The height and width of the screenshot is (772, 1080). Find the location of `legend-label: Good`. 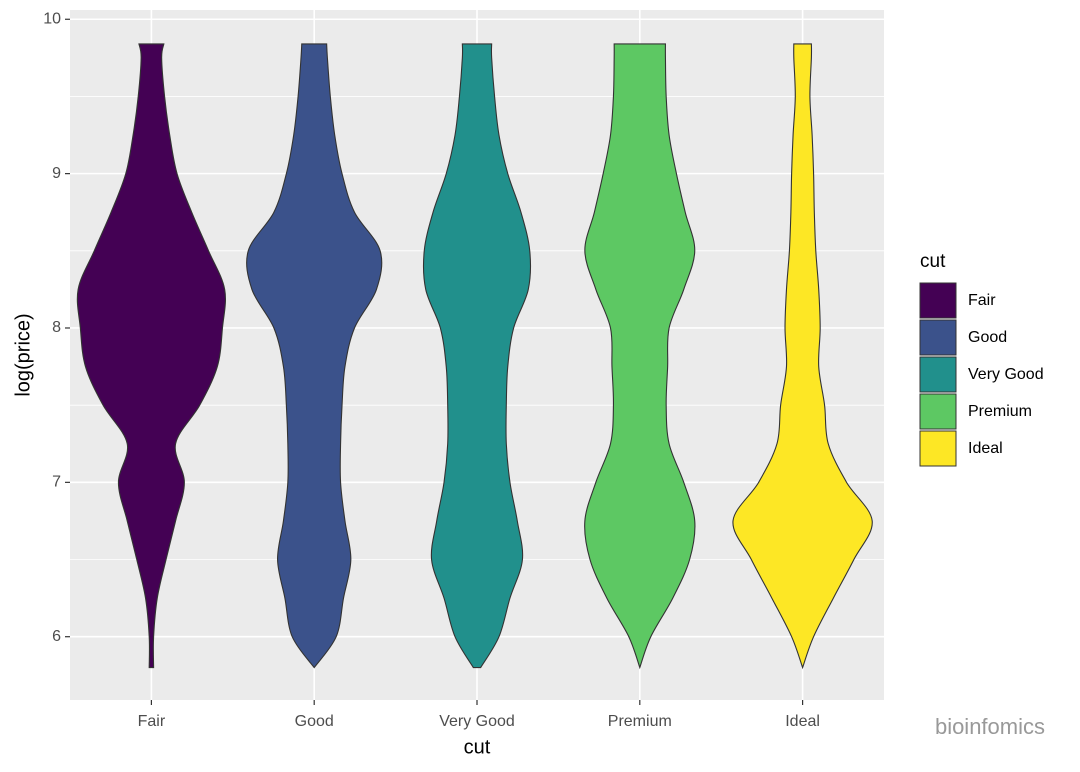

legend-label: Good is located at coordinates (987, 337).